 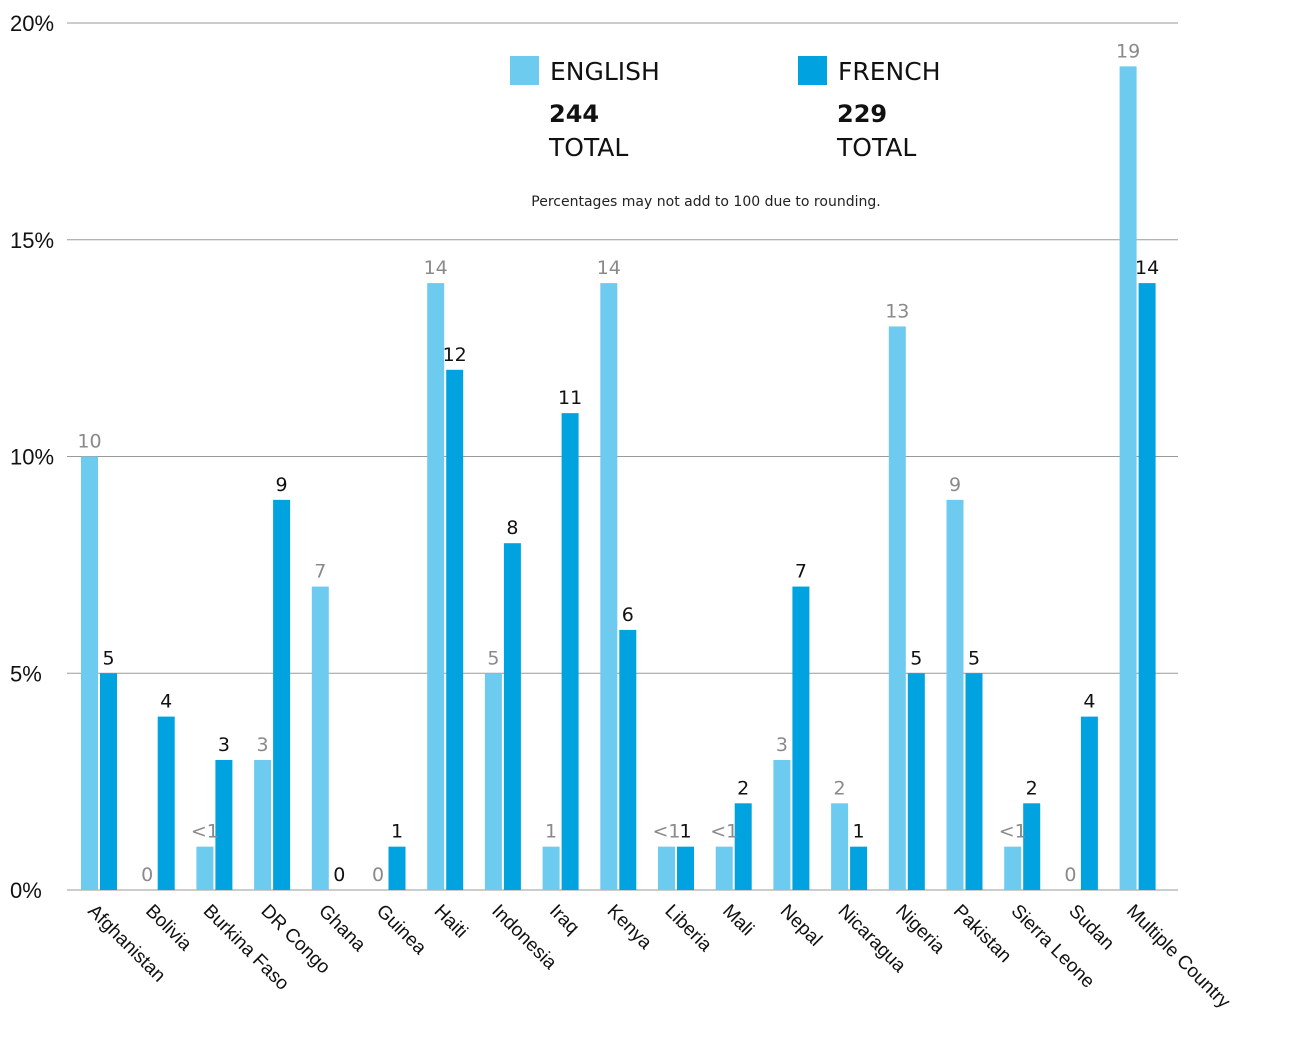 What do you see at coordinates (401, 930) in the screenshot?
I see `category-label-guinea: Guinea` at bounding box center [401, 930].